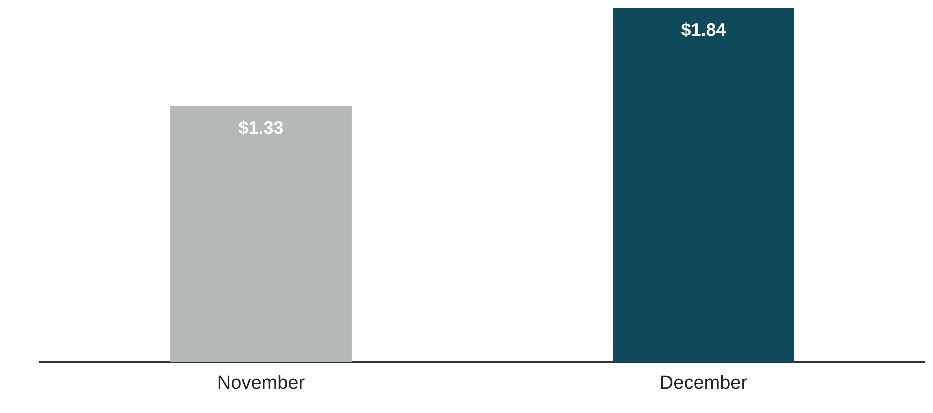 The image size is (933, 413). What do you see at coordinates (704, 383) in the screenshot?
I see `x-tick-label: December` at bounding box center [704, 383].